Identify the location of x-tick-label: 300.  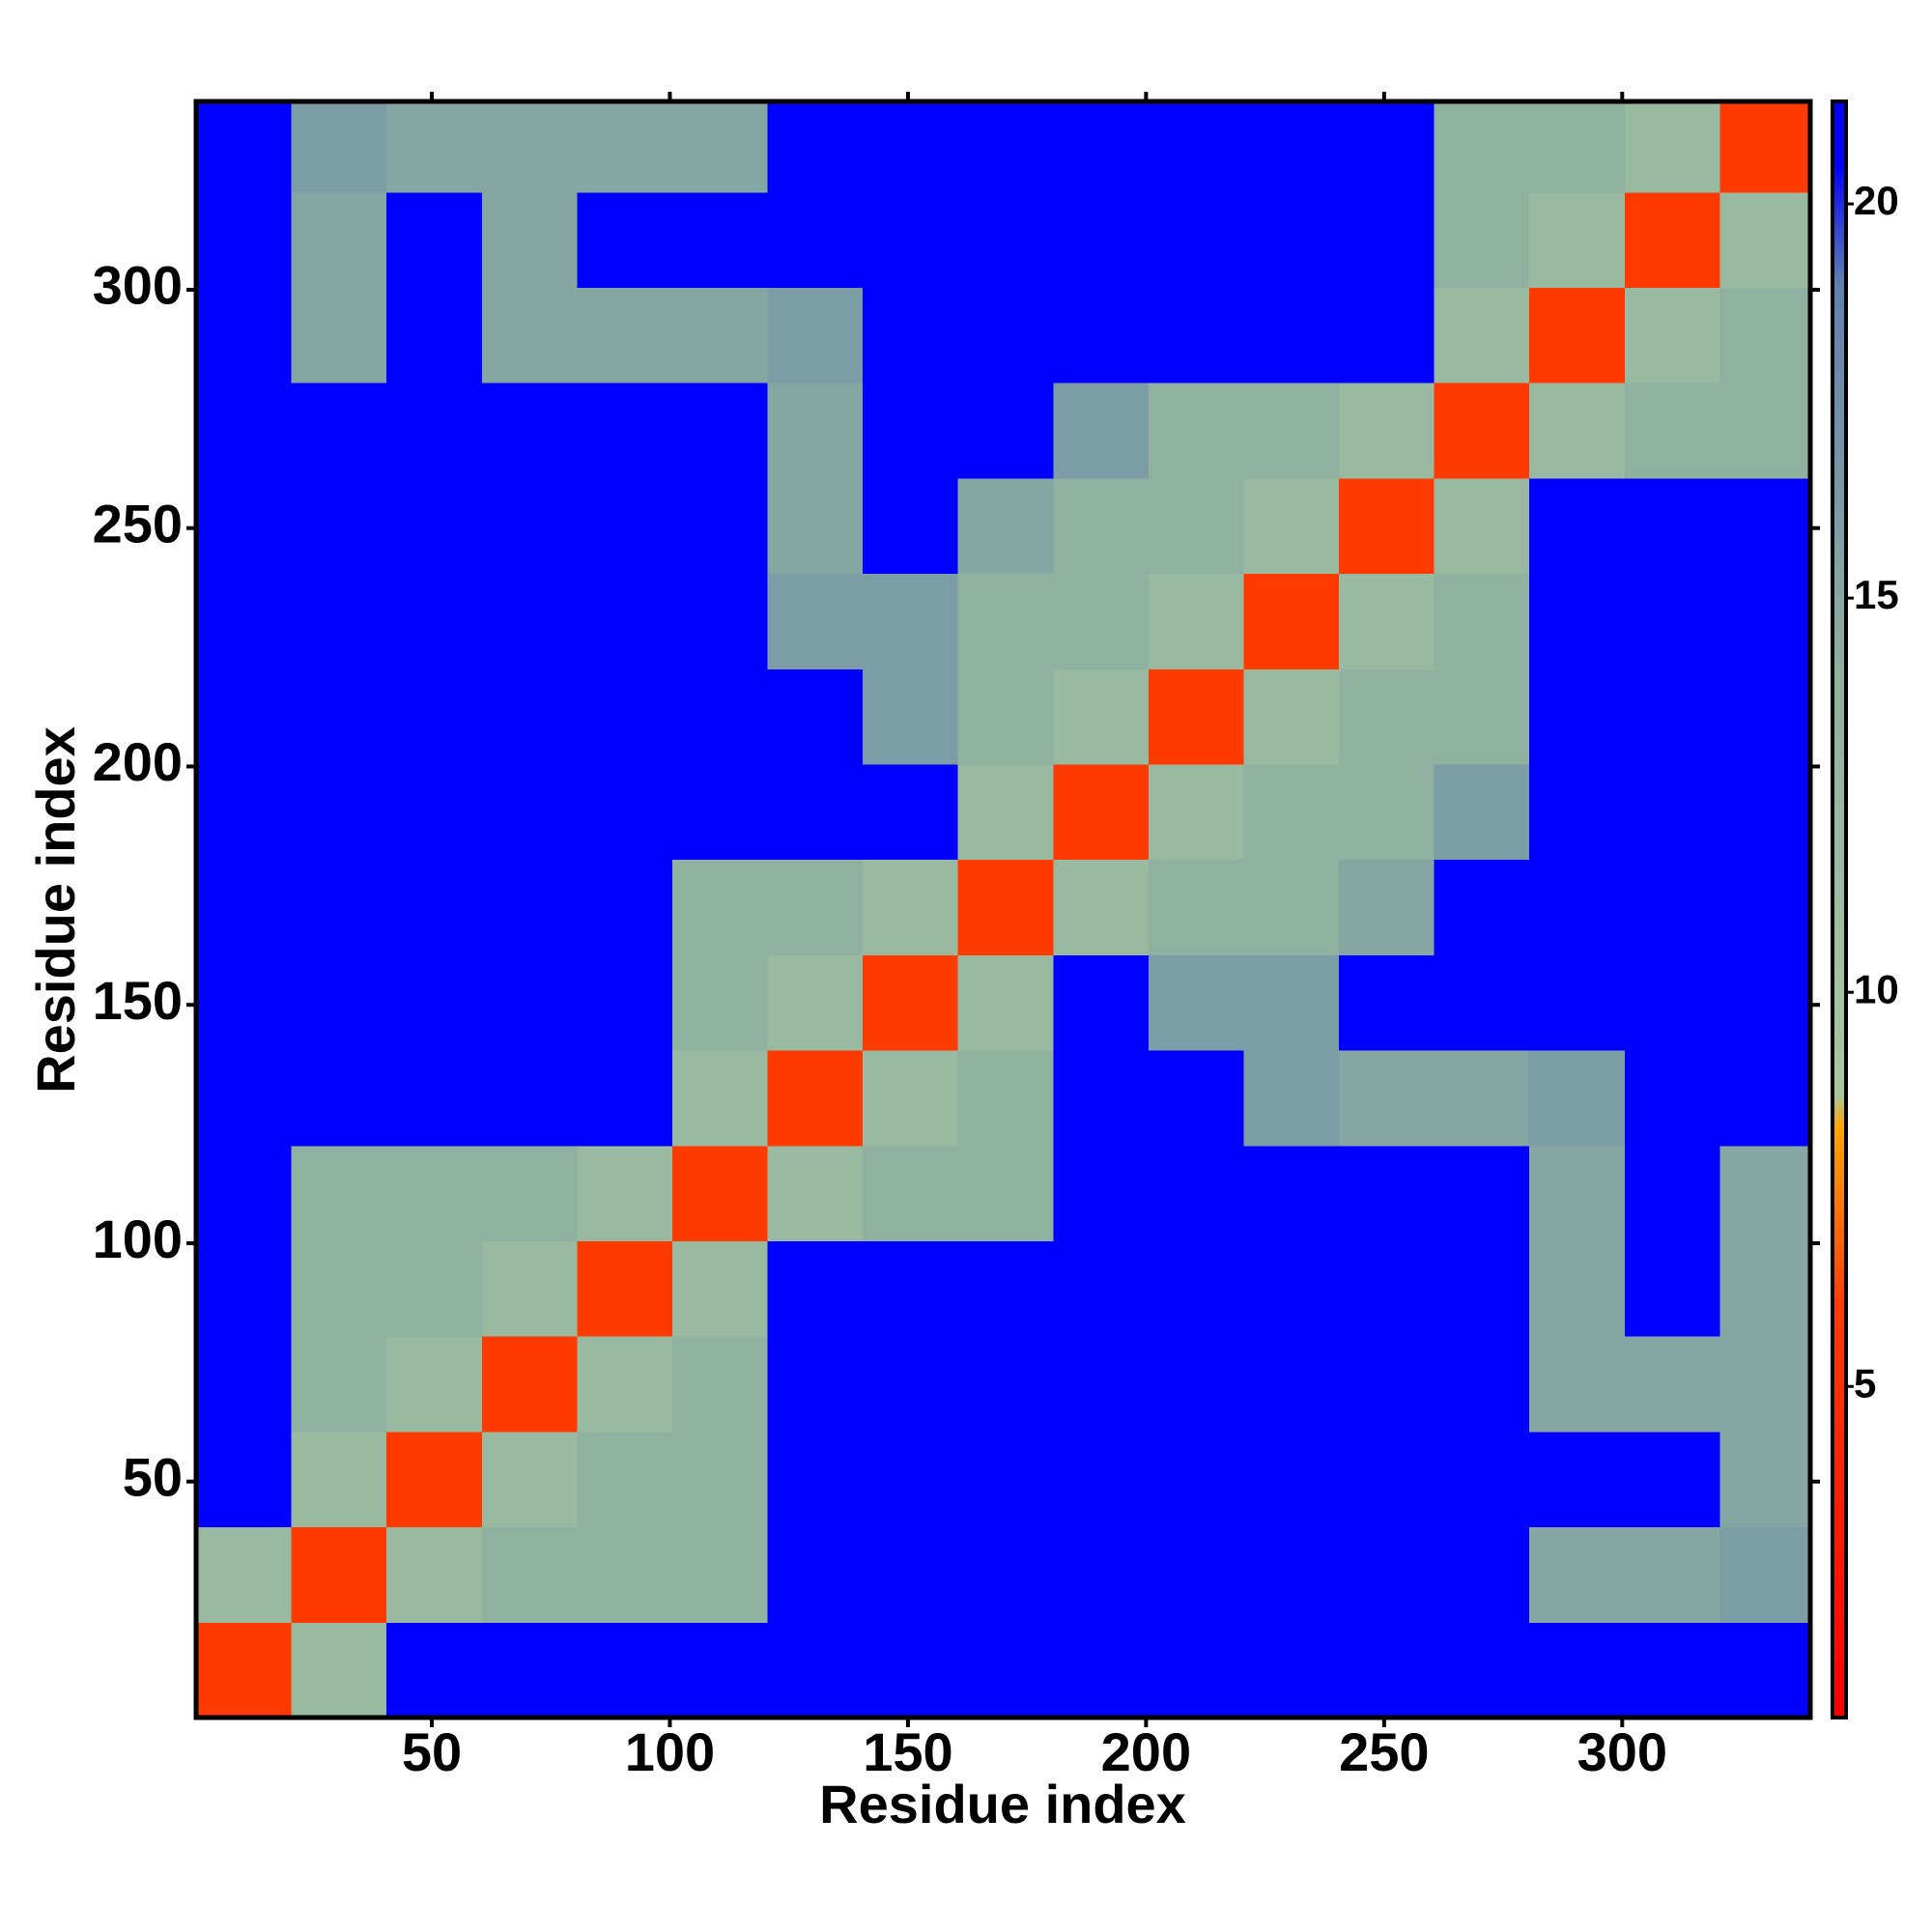
(1622, 1751).